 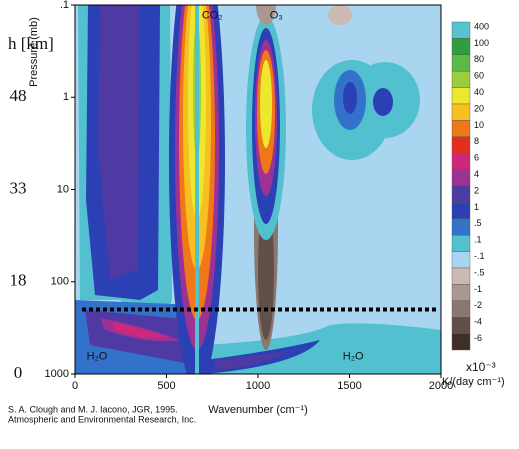 What do you see at coordinates (478, 289) in the screenshot?
I see `colorbar-label: -1` at bounding box center [478, 289].